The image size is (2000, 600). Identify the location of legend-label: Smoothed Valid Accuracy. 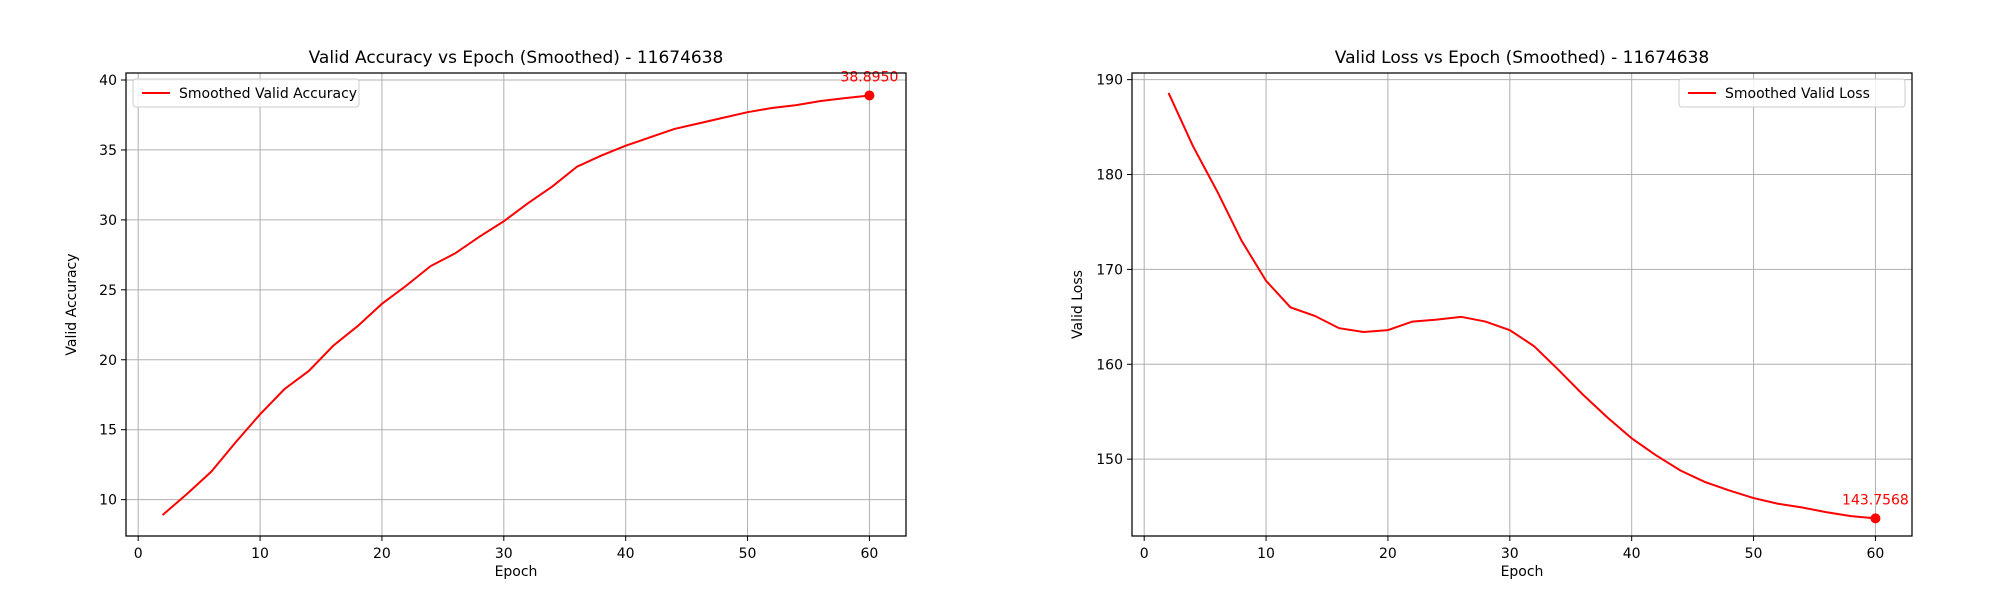
(268, 94).